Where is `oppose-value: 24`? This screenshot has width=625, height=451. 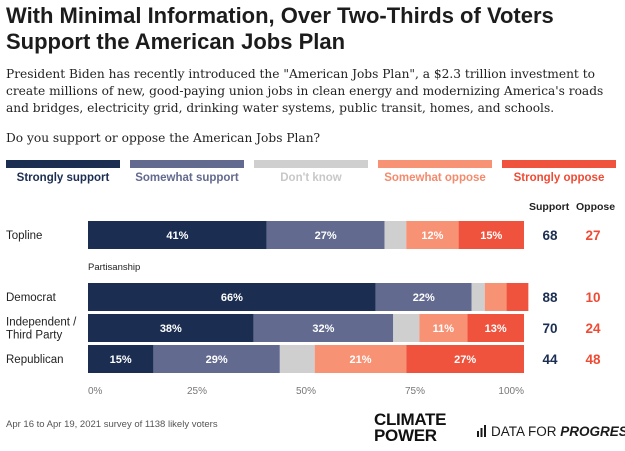
oppose-value: 24 is located at coordinates (593, 328).